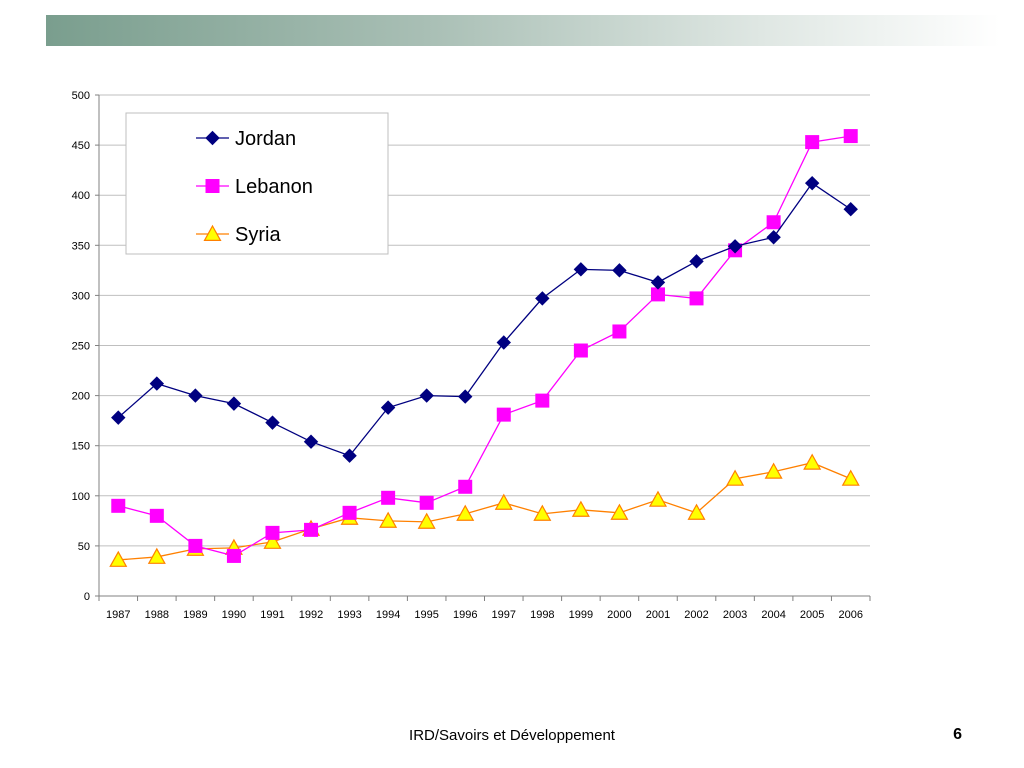 This screenshot has width=1024, height=768. Describe the element at coordinates (512, 735) in the screenshot. I see `footer-text: IRD/Savoirs et Développement` at that location.